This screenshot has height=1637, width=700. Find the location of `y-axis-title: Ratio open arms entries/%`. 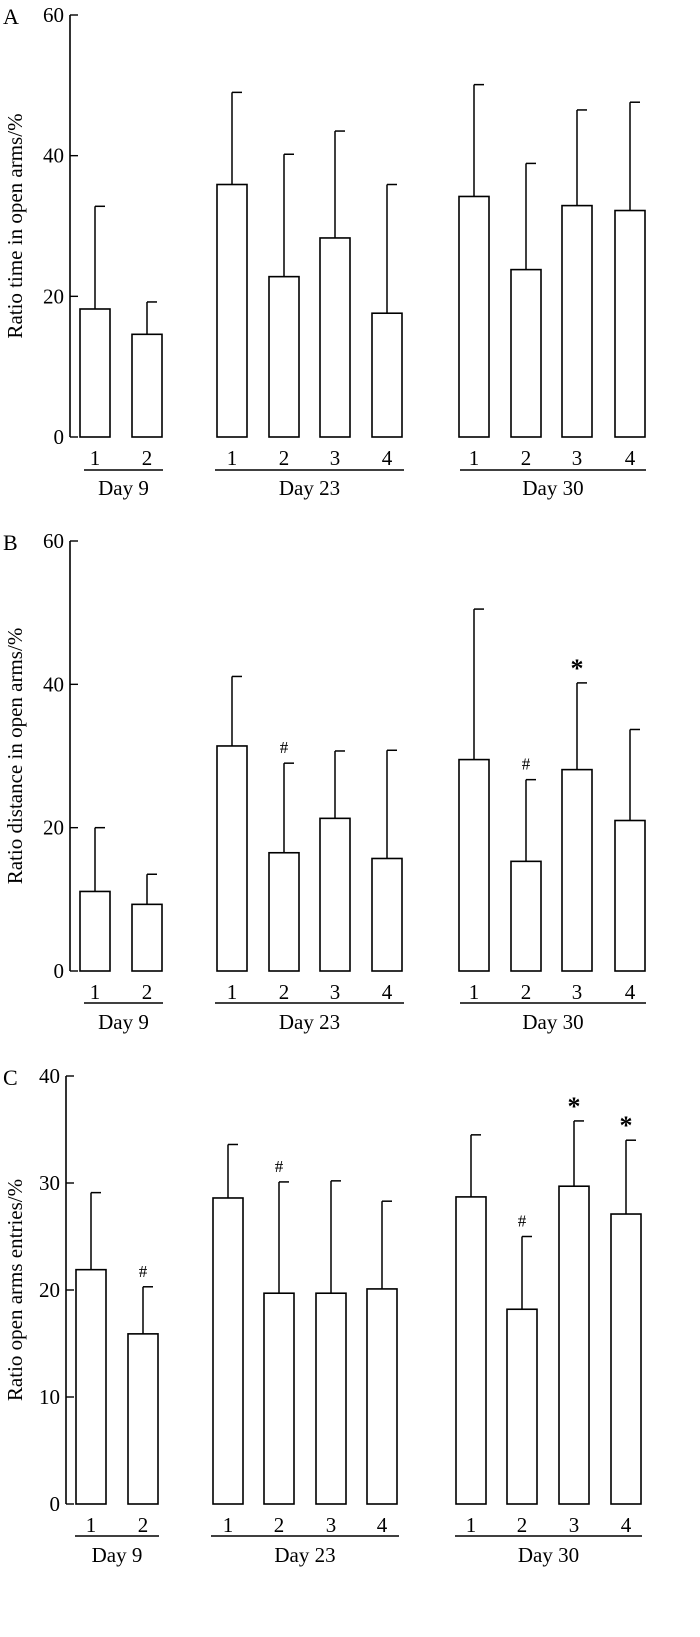

y-axis-title: Ratio open arms entries/% is located at coordinates (15, 1290).